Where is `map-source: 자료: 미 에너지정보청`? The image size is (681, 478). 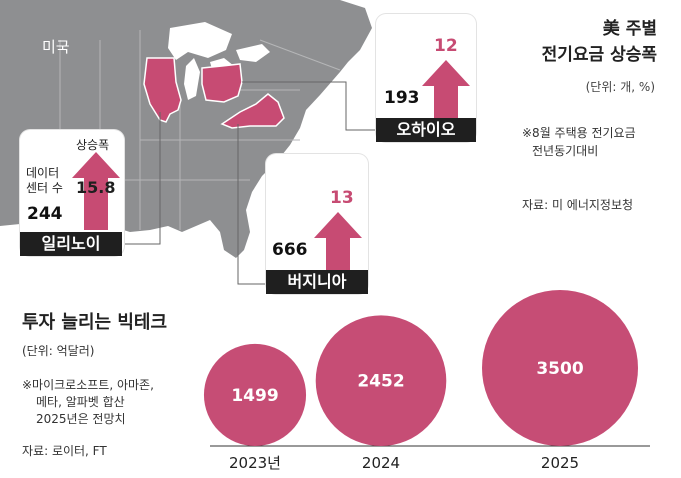
map-source: 자료: 미 에너지정보청 is located at coordinates (578, 205).